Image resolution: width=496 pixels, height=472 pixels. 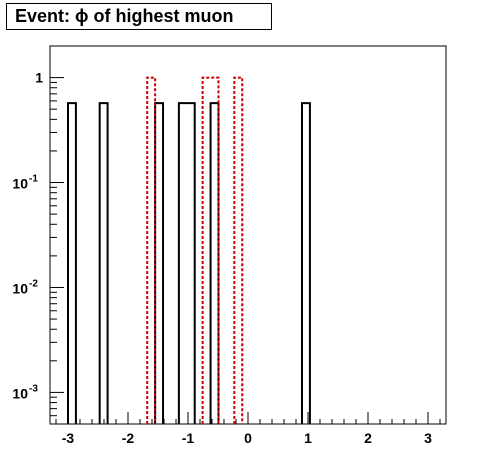 What do you see at coordinates (68, 438) in the screenshot?
I see `x-tick-label: -3` at bounding box center [68, 438].